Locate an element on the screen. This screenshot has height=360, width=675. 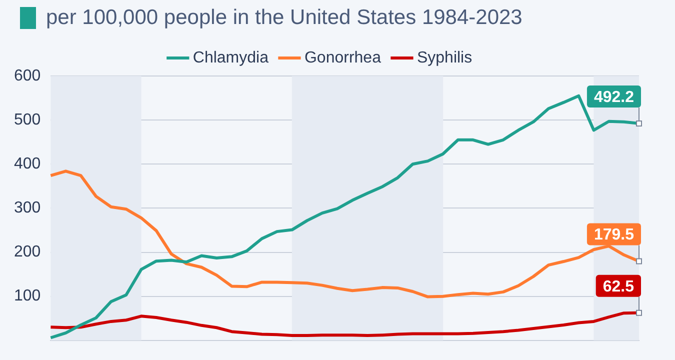
y-tick-label: 500 is located at coordinates (27, 119).